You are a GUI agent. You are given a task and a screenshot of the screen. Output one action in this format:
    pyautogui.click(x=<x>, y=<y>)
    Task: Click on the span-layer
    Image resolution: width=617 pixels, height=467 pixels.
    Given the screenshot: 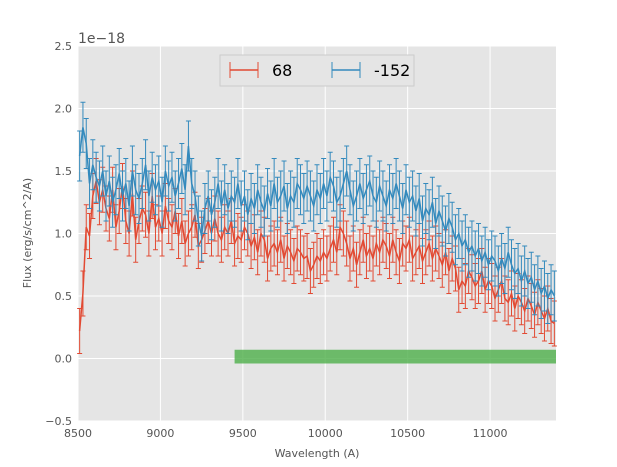 What is the action you would take?
    pyautogui.click(x=395, y=356)
    